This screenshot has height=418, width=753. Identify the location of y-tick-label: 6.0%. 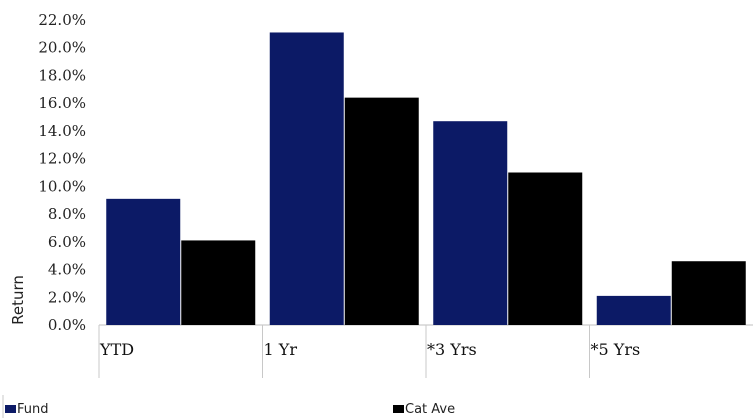
(67, 242).